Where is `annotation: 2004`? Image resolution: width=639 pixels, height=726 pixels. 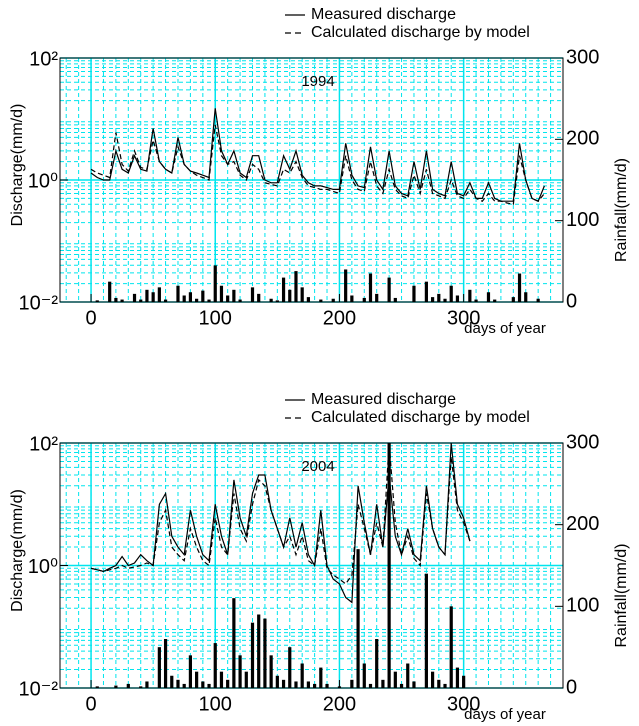 annotation: 2004 is located at coordinates (317, 466).